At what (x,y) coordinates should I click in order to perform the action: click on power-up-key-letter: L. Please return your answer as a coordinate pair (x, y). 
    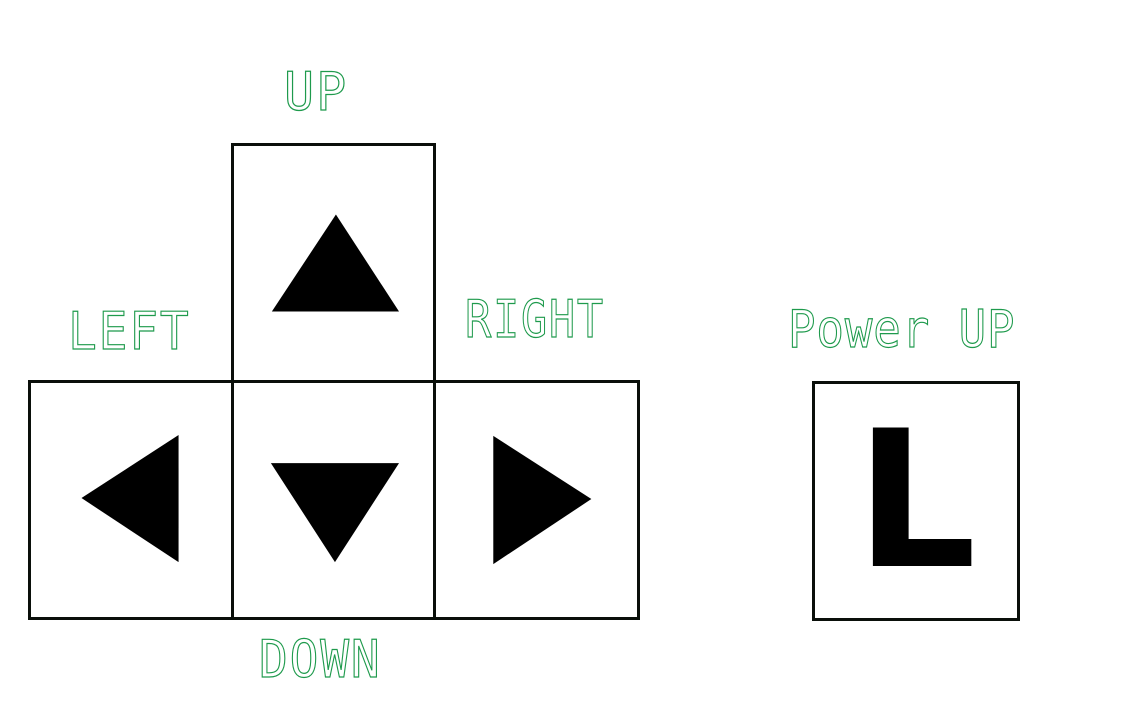
    Looking at the image, I should click on (916, 500).